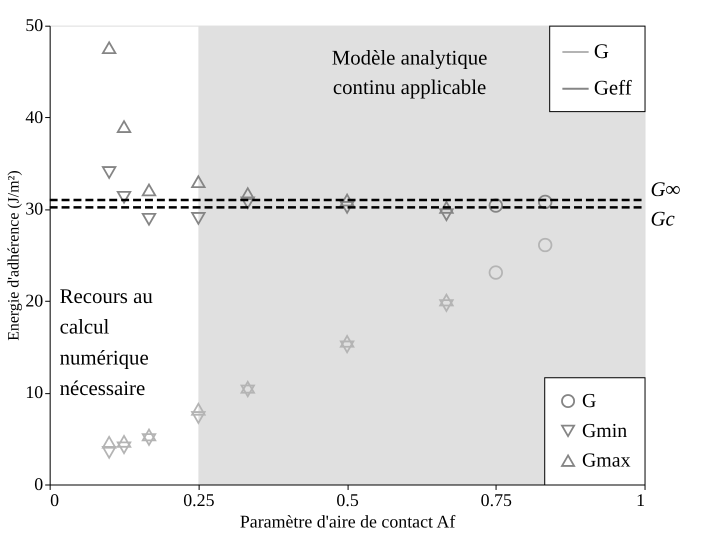 This screenshot has height=547, width=721. Describe the element at coordinates (410, 72) in the screenshot. I see `band-label: Modèle analytique continu applicable` at that location.